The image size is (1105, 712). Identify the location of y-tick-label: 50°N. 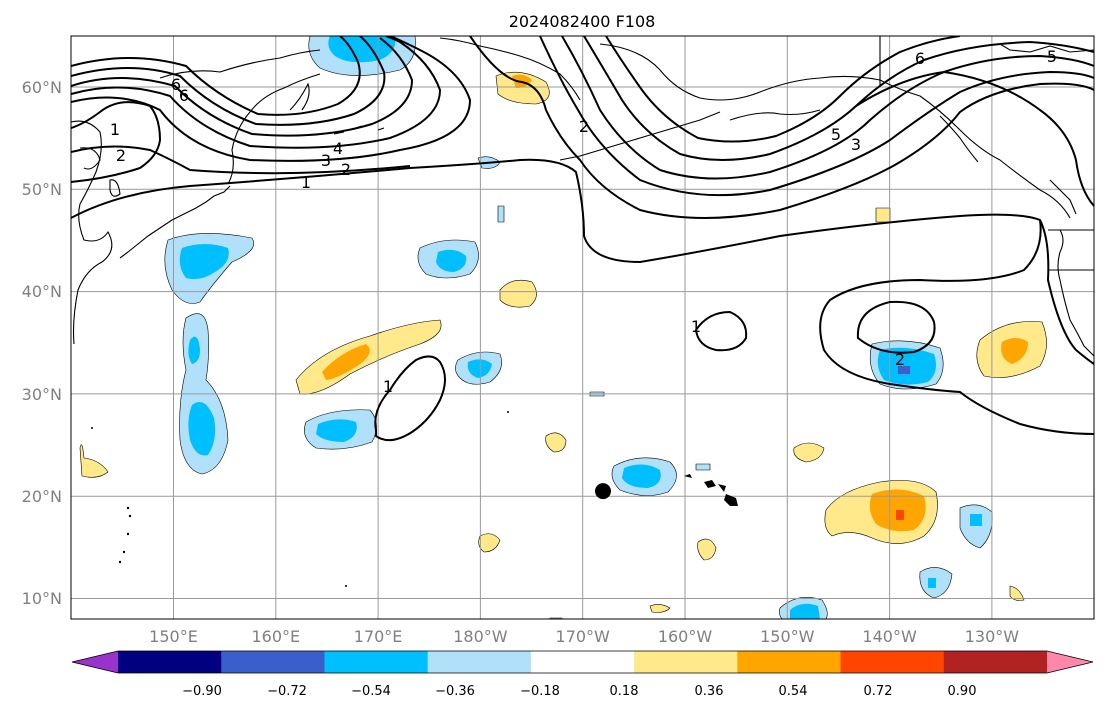
(42, 189).